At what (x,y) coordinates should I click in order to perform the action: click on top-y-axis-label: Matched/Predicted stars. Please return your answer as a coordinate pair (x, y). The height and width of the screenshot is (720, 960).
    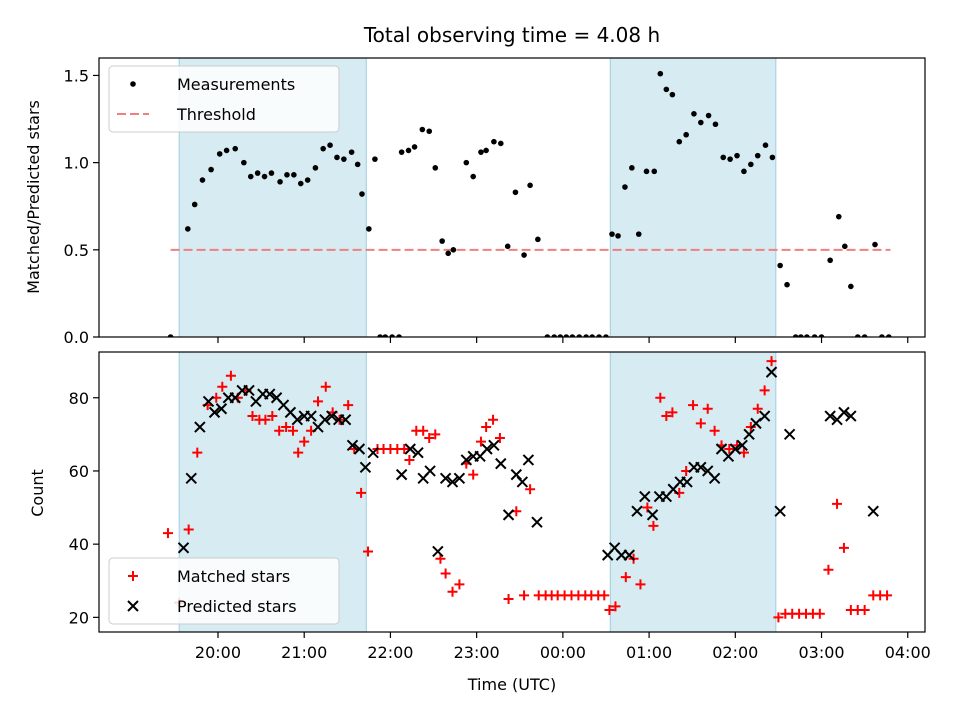
    Looking at the image, I should click on (33, 197).